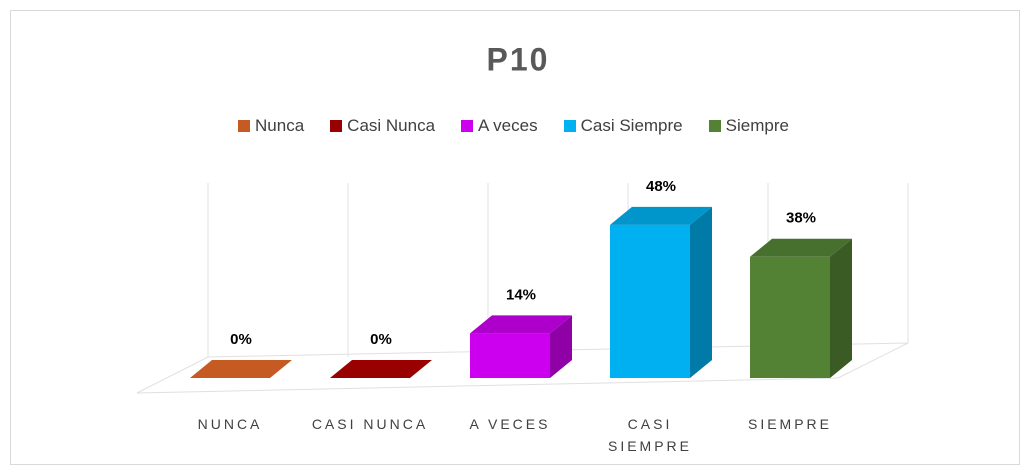 Image resolution: width=1027 pixels, height=471 pixels. What do you see at coordinates (230, 424) in the screenshot?
I see `x-tick-label: NUNCA` at bounding box center [230, 424].